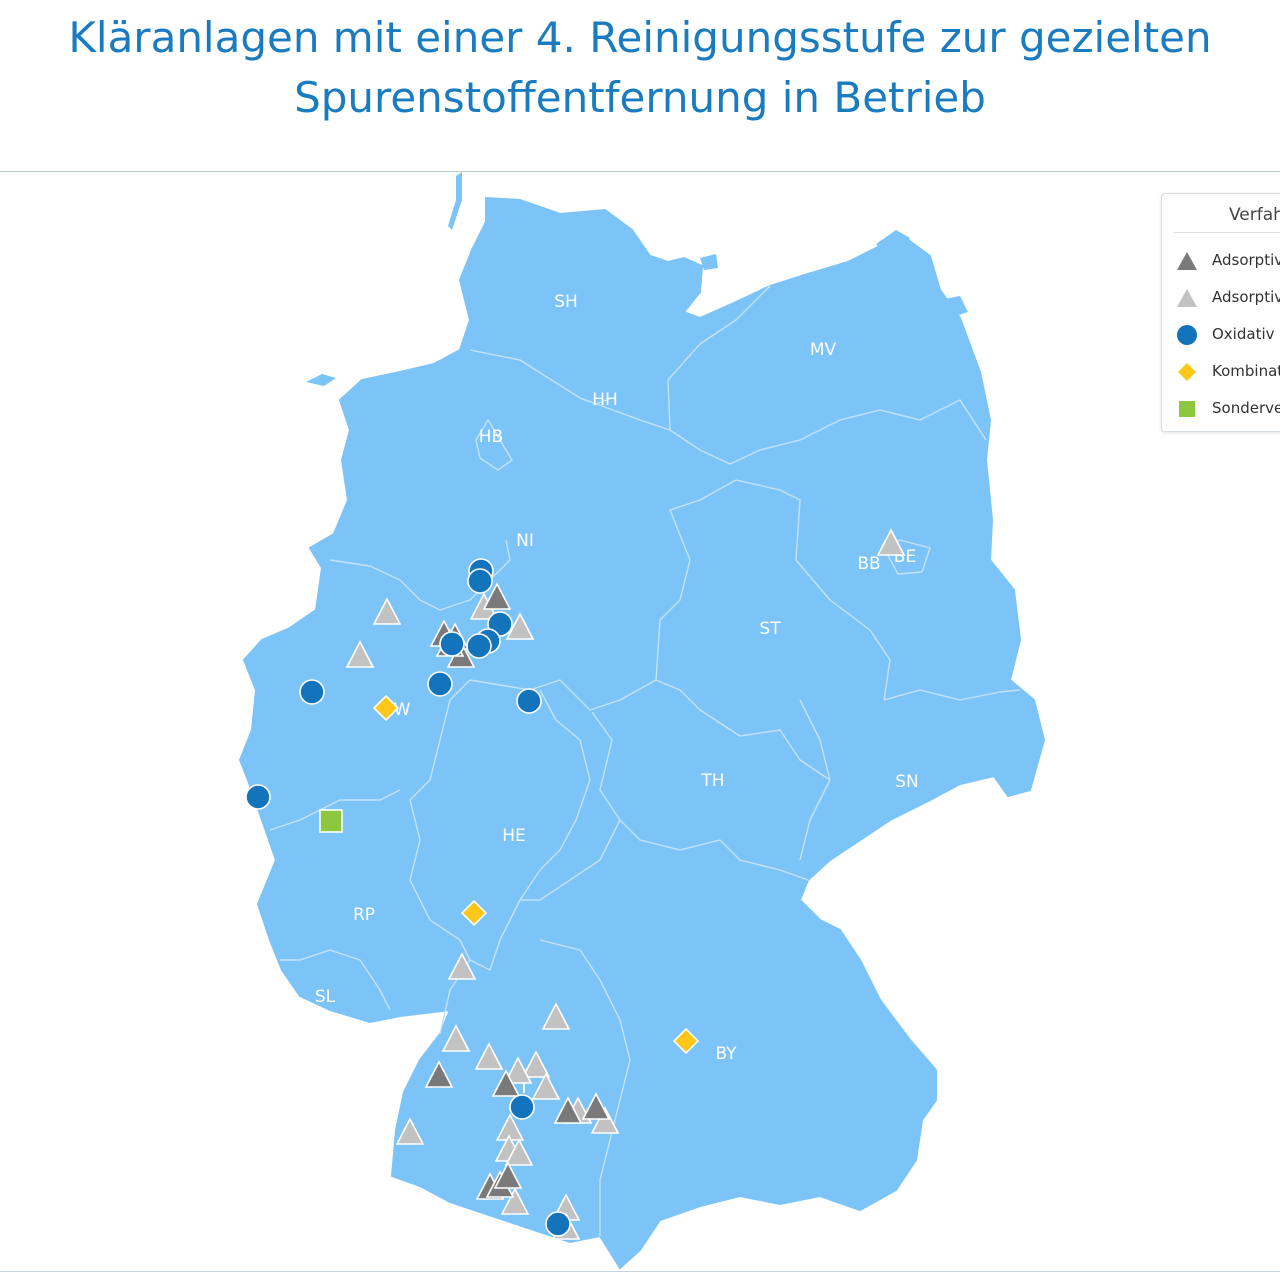 This screenshot has height=1280, width=1280. What do you see at coordinates (907, 782) in the screenshot?
I see `state-label-sn: SN` at bounding box center [907, 782].